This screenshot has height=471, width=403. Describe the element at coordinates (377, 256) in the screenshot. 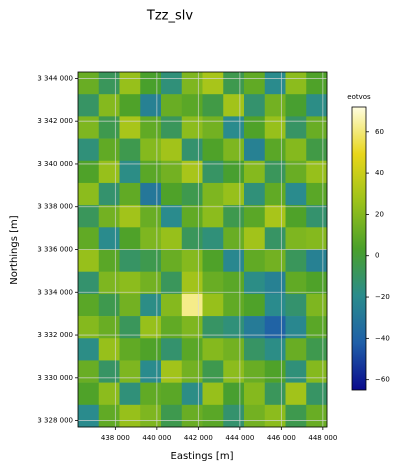

I see `colorbar-tick-label: 0` at that location.